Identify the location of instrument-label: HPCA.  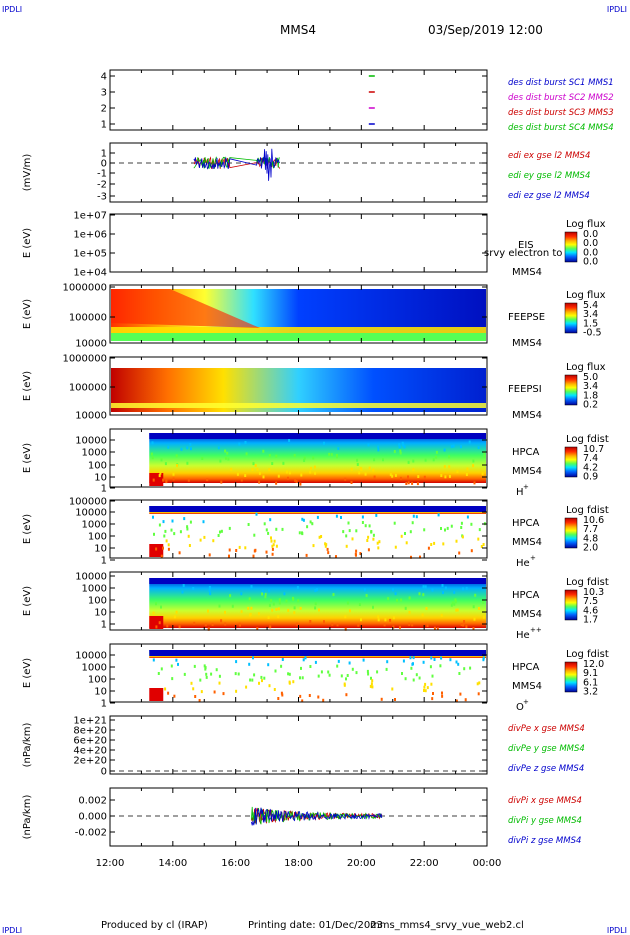
(526, 667).